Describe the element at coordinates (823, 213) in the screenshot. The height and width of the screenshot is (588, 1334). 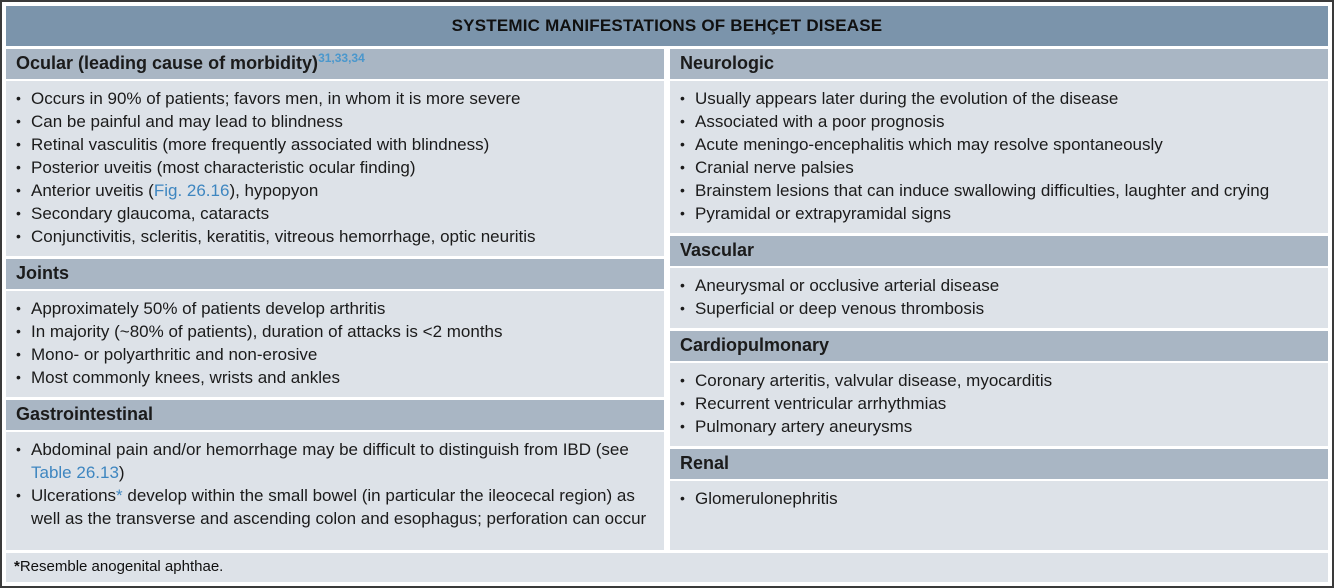
I see `text-segment: Pyramidal or extrapyramidal signs` at that location.